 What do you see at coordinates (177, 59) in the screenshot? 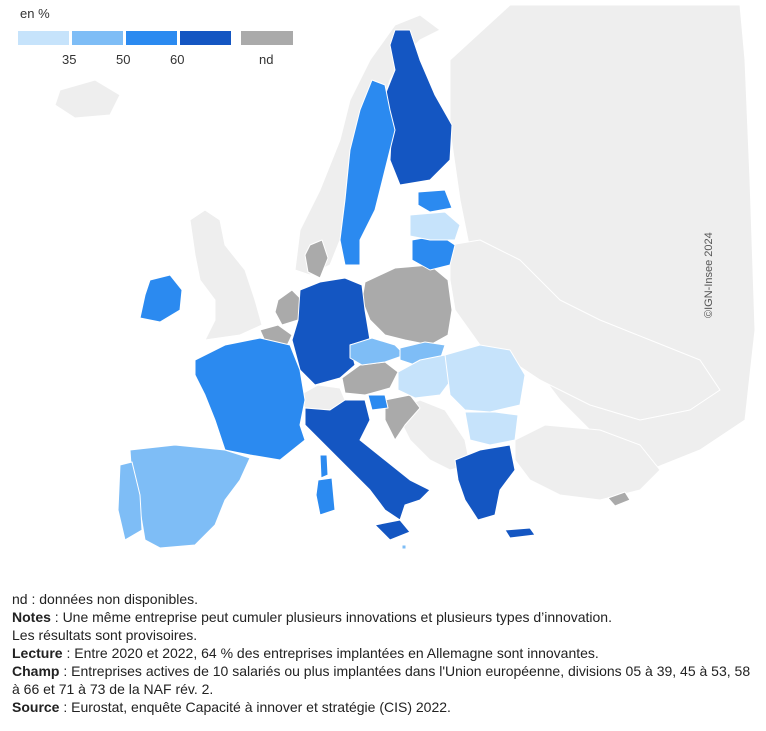
I see `legend-tick-60: 60` at bounding box center [177, 59].